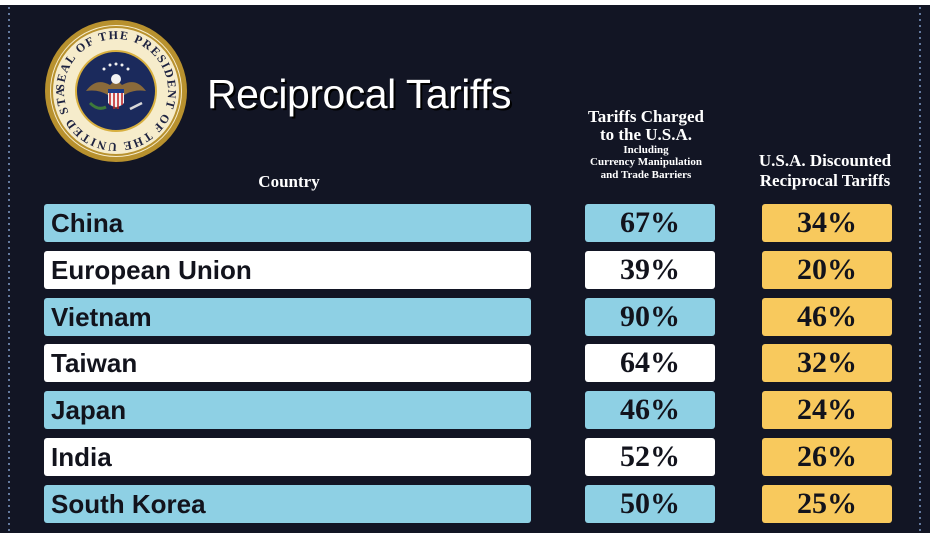 This screenshot has height=533, width=951. Describe the element at coordinates (646, 174) in the screenshot. I see `header-charged-sub3: and Trade Barriers` at that location.